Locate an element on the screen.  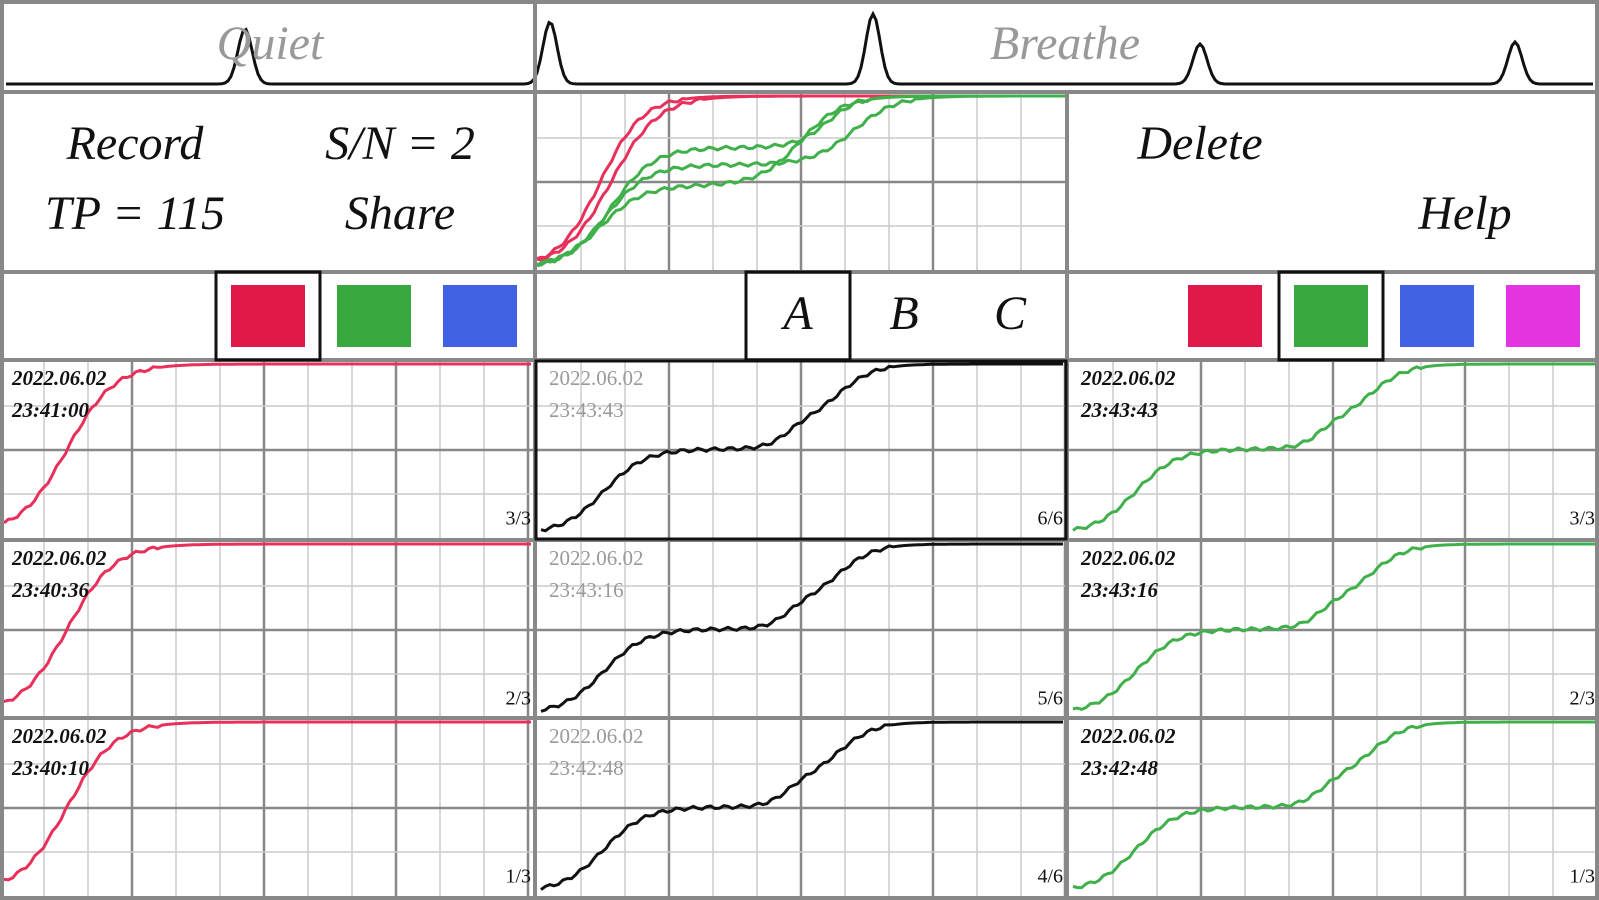
recording-panel: 2022.06.02 23:42:48 4/6 is located at coordinates (801, 805).